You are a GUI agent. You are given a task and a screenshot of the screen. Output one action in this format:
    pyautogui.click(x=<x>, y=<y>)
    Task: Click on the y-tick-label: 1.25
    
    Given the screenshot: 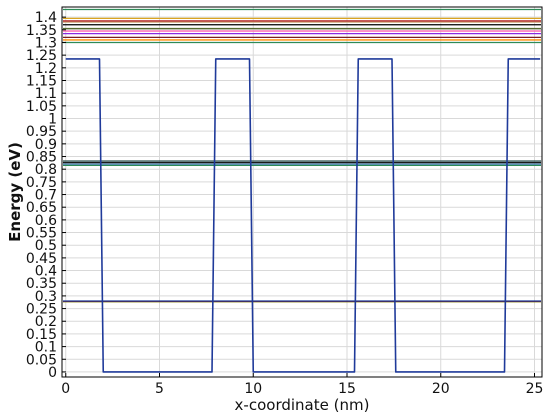 What is the action you would take?
    pyautogui.click(x=41, y=56)
    